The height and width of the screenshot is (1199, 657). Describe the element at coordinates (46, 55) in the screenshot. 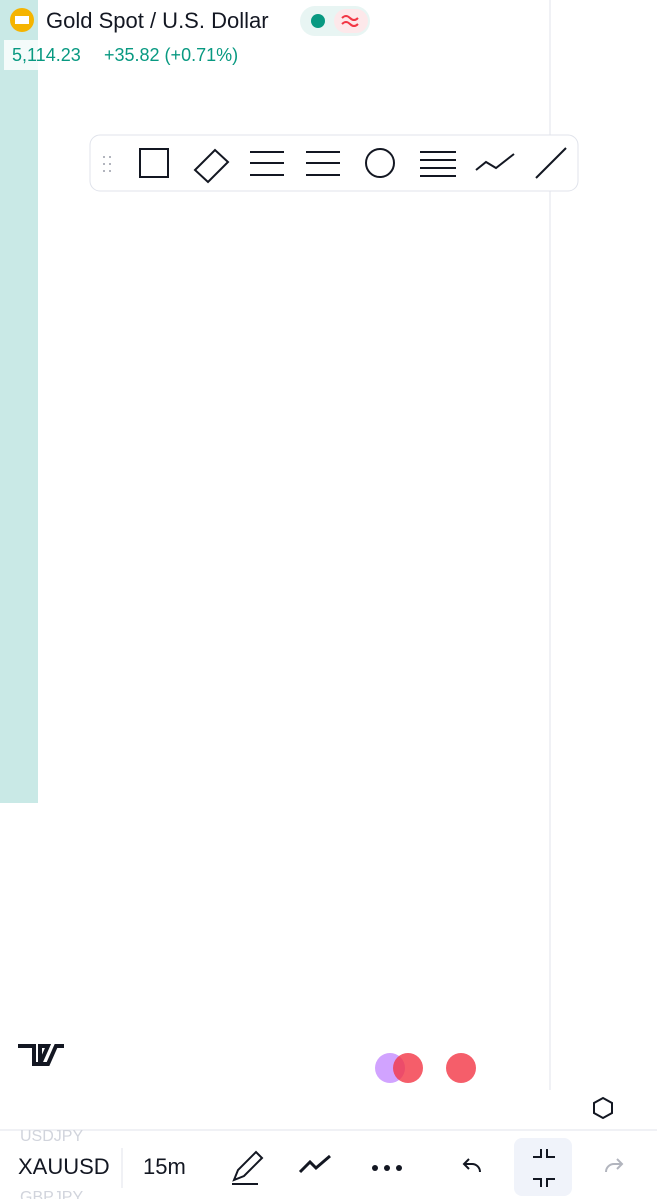

I see `last-price: 5,114.23` at that location.